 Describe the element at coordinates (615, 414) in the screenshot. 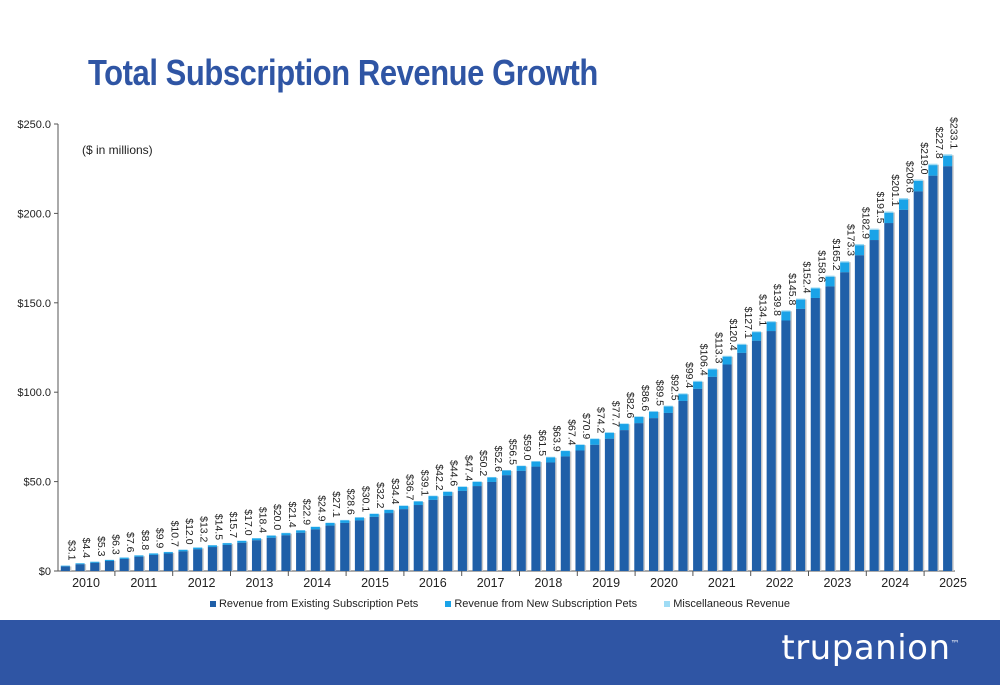

I see `data-label: $77.7` at that location.